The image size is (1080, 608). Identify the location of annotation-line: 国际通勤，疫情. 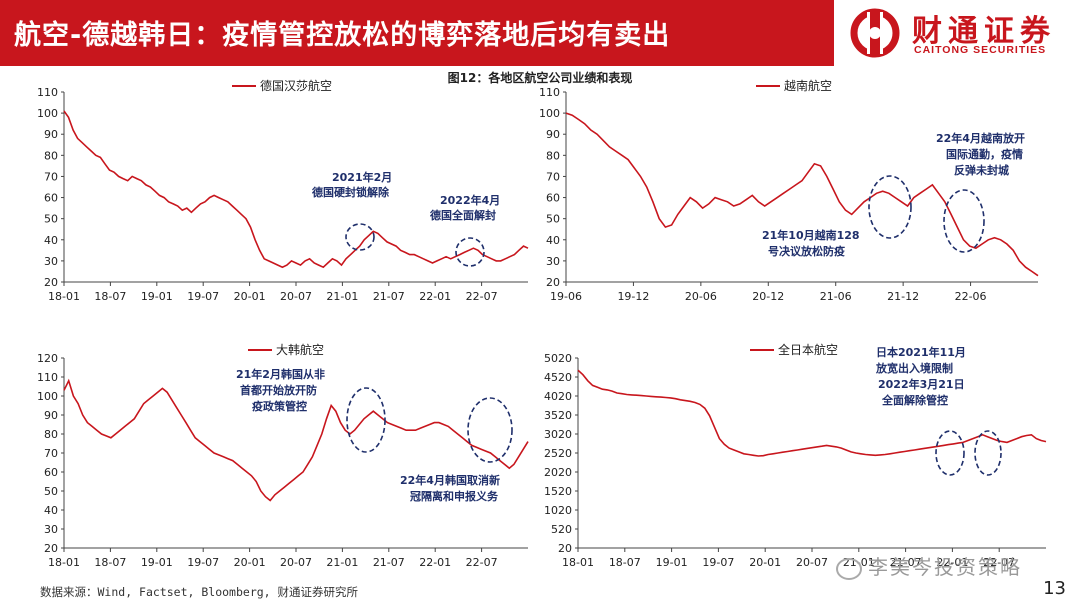
(984, 154).